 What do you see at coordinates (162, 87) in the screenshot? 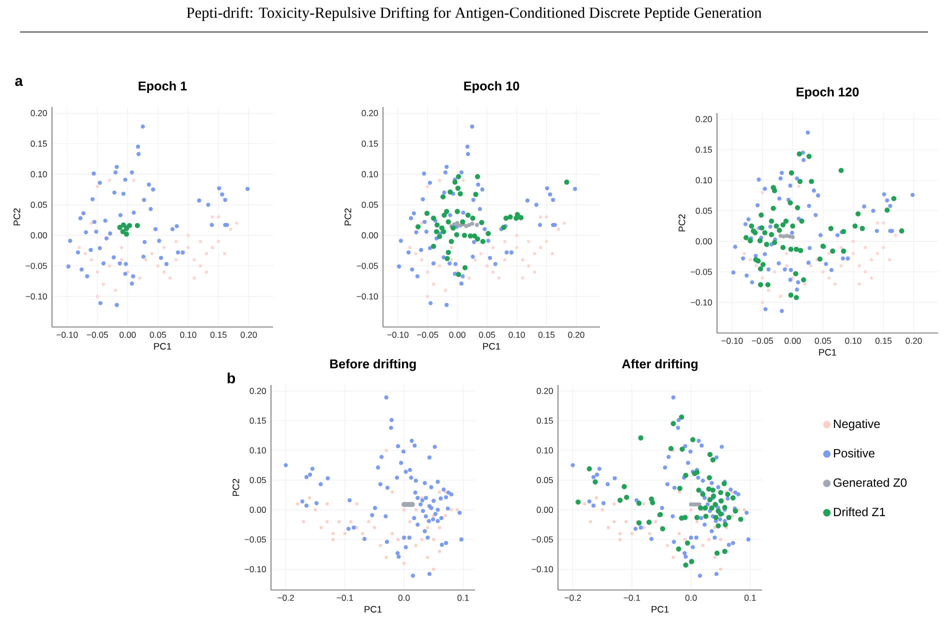
I see `chart-title: Epoch 1` at bounding box center [162, 87].